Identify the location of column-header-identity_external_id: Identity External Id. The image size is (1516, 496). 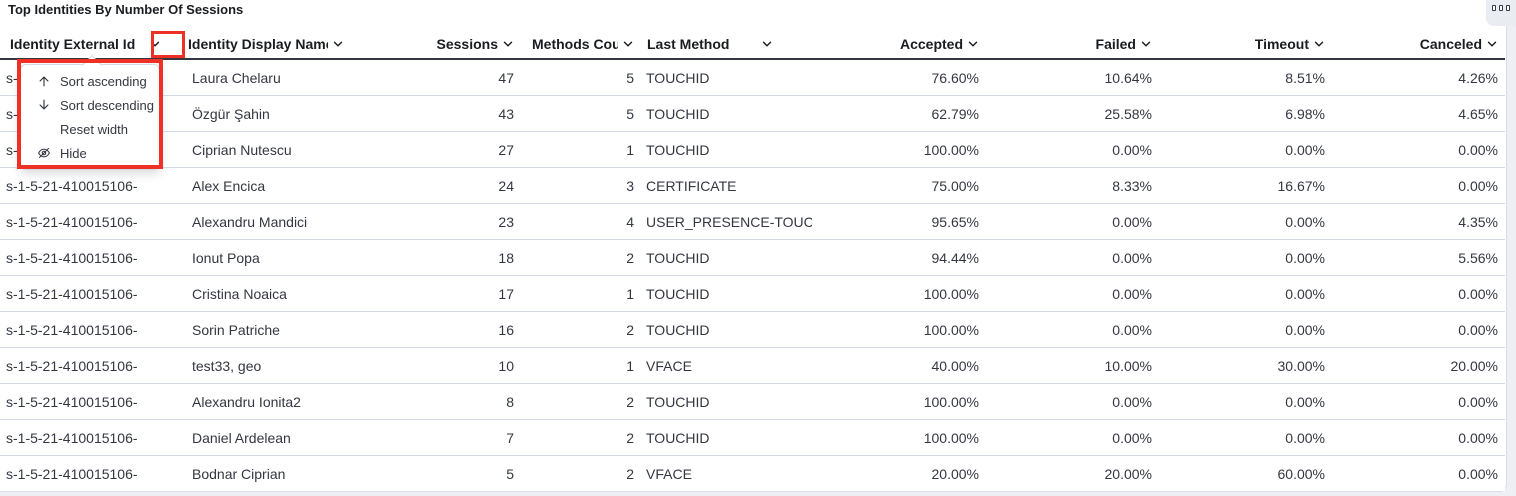
(93, 44).